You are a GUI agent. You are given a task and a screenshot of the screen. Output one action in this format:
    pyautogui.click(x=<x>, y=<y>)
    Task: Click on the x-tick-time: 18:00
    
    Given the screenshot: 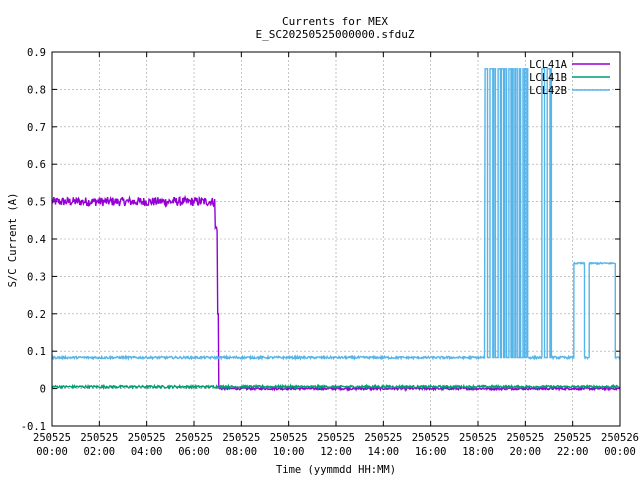 What is the action you would take?
    pyautogui.click(x=478, y=452)
    